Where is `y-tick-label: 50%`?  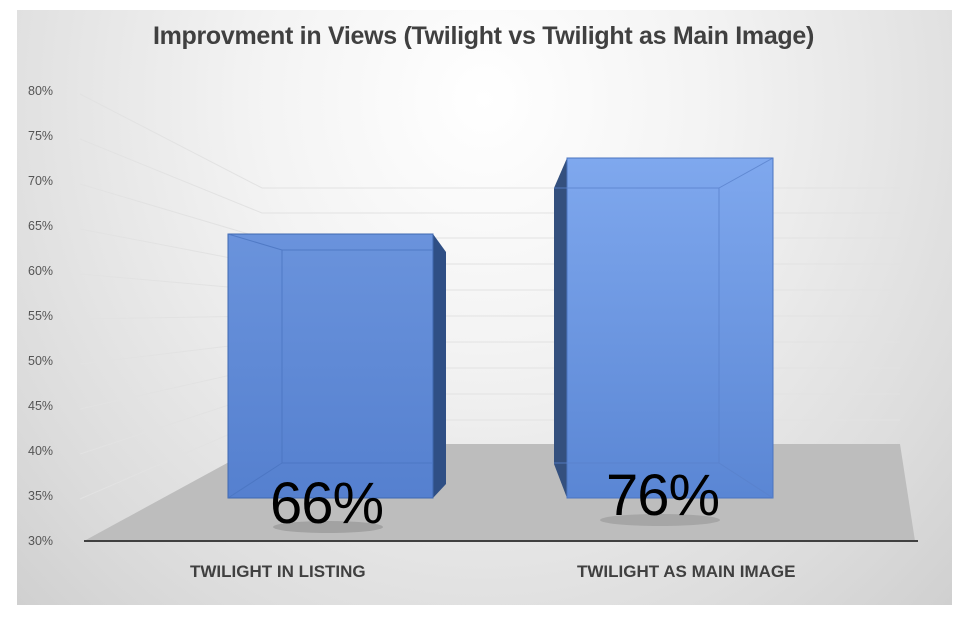
y-tick-label: 50% is located at coordinates (41, 361).